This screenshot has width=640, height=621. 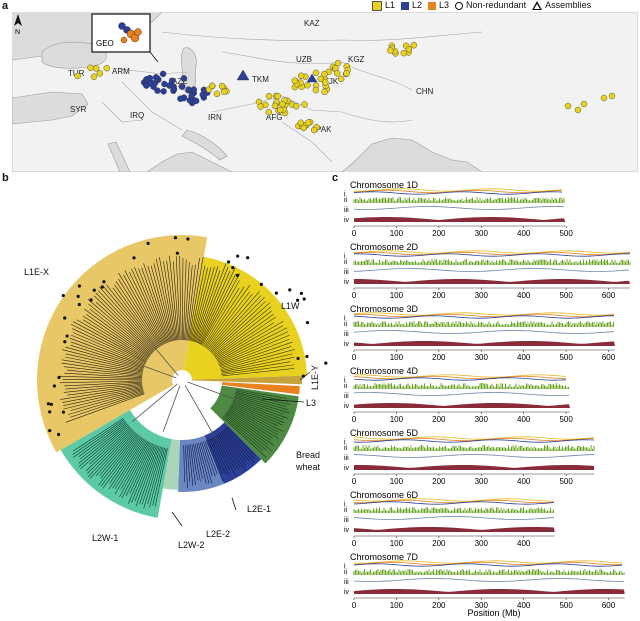 What do you see at coordinates (215, 117) in the screenshot?
I see `country-label: IRN` at bounding box center [215, 117].